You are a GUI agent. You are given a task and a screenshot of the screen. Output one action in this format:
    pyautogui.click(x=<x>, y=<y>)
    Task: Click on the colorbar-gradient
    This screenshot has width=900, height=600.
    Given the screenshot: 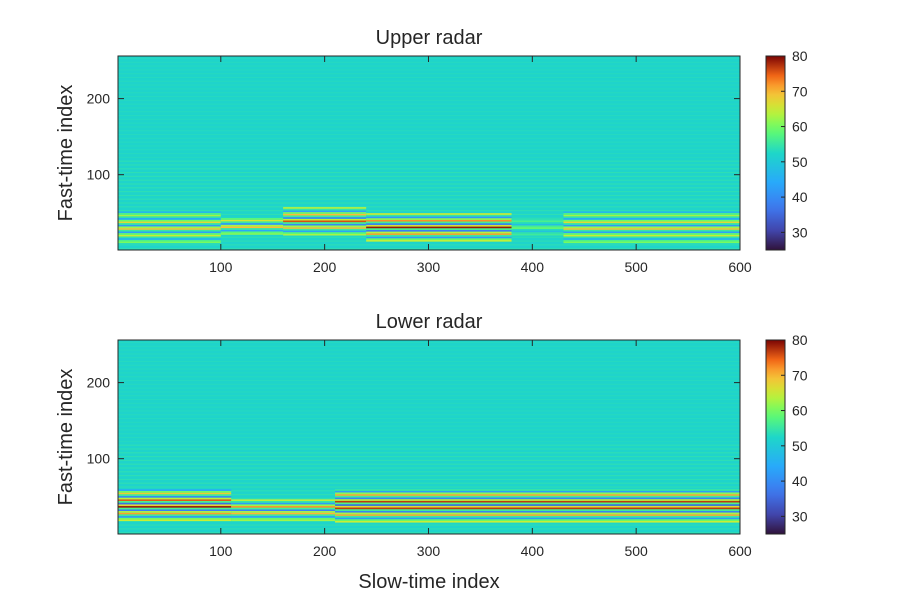 What is the action you would take?
    pyautogui.click(x=775, y=153)
    